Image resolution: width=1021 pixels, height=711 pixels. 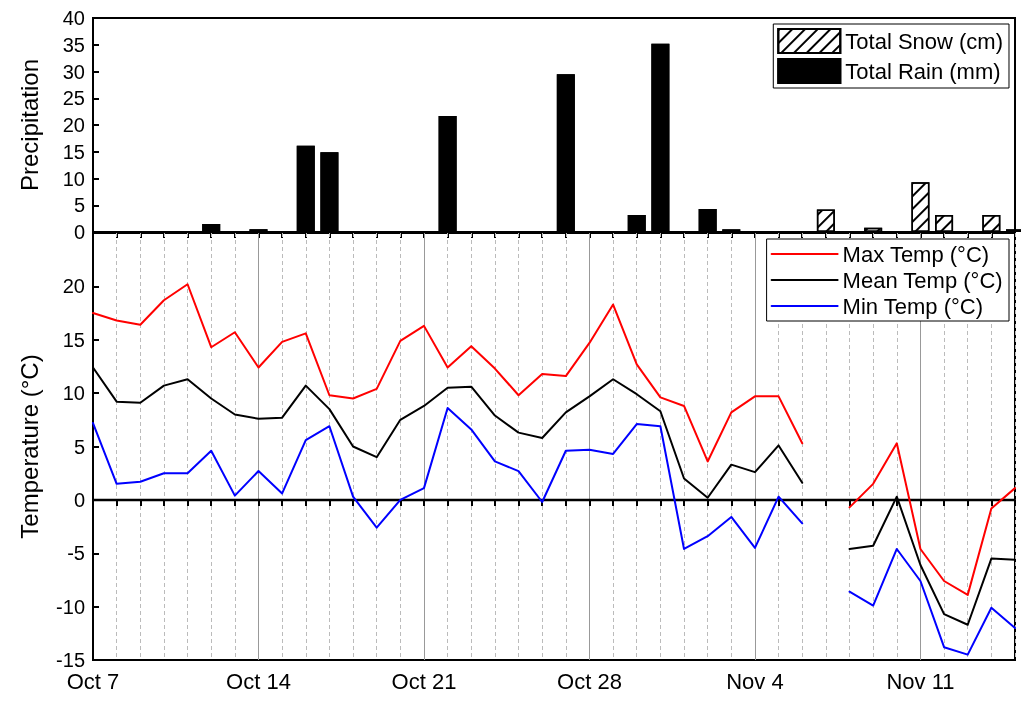 What do you see at coordinates (73, 18) in the screenshot?
I see `y-tick-label: 40` at bounding box center [73, 18].